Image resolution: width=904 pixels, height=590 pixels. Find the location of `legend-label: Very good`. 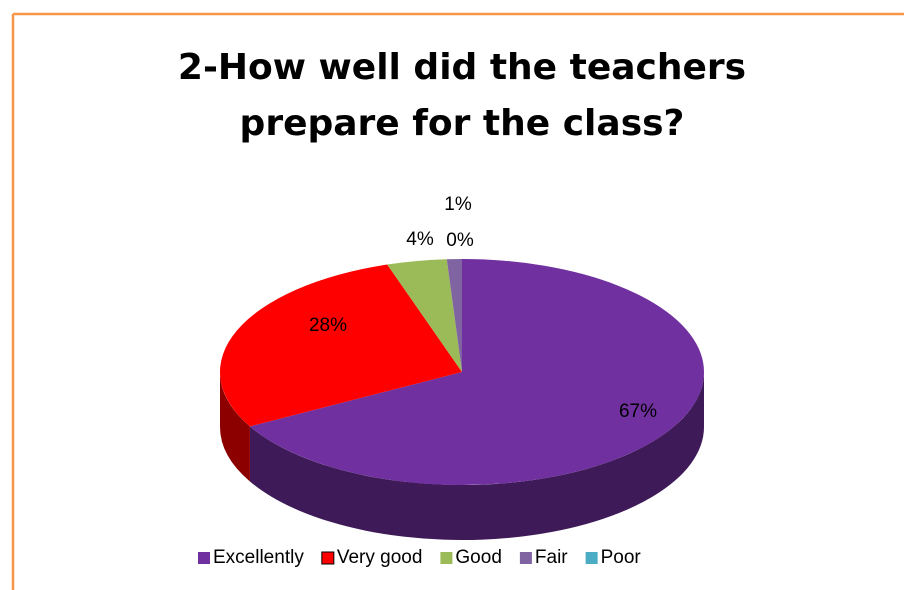

legend-label: Very good is located at coordinates (380, 557).